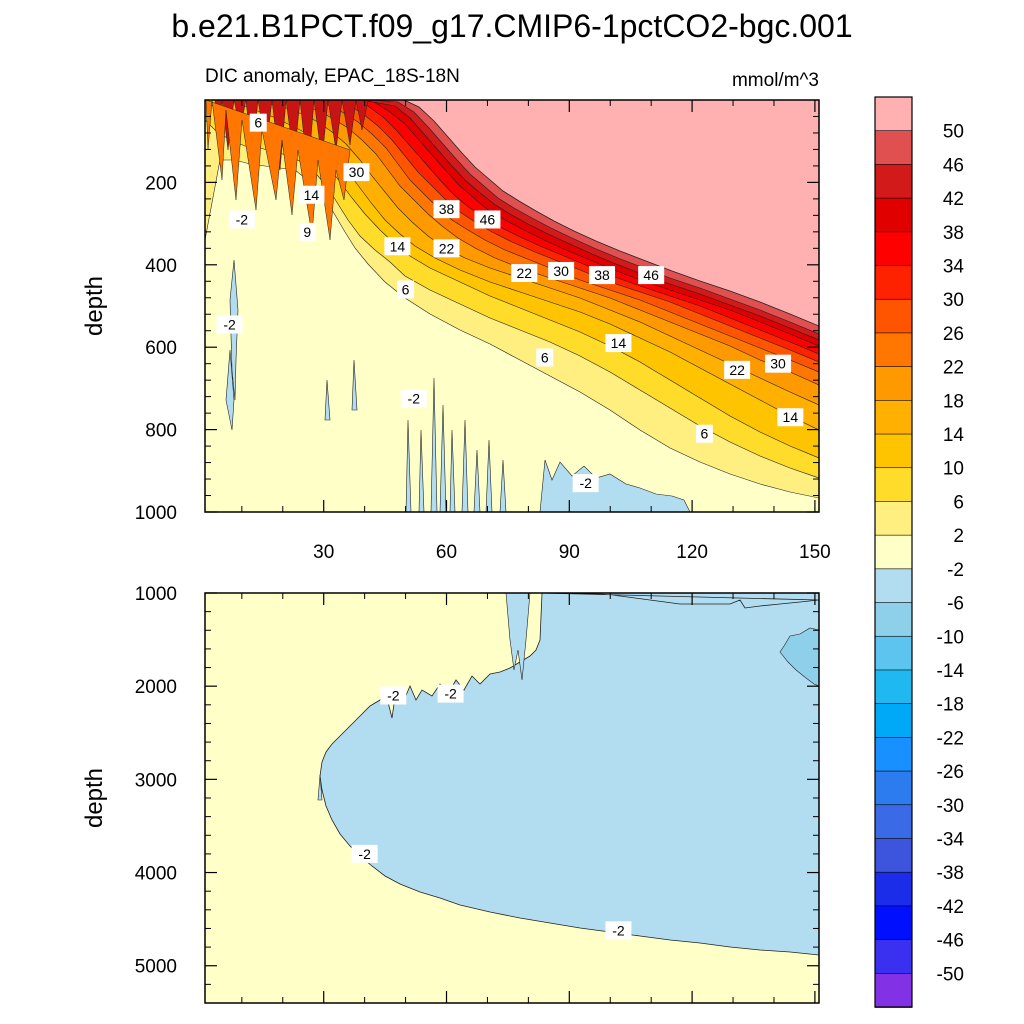 Image resolution: width=1024 pixels, height=1024 pixels. What do you see at coordinates (953, 132) in the screenshot?
I see `colorbar-label: 50` at bounding box center [953, 132].